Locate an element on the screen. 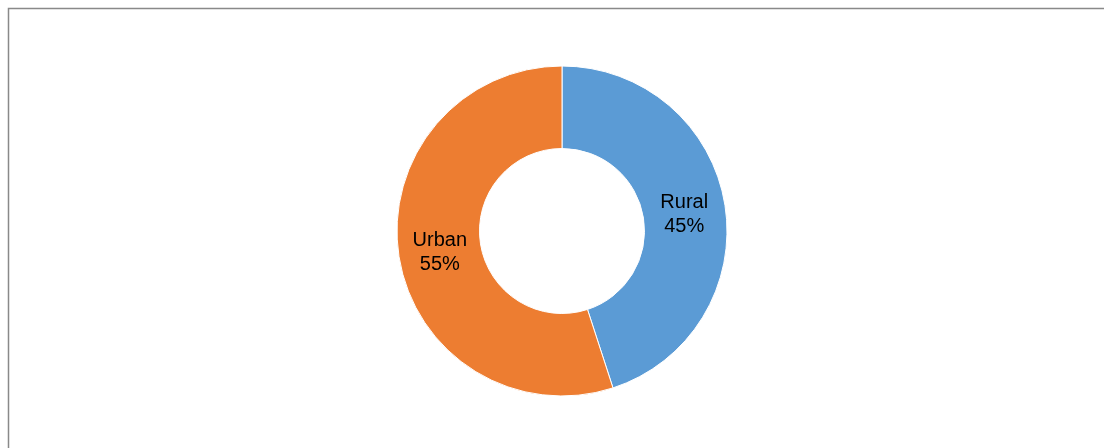 This screenshot has width=1104, height=448. data-label: 55% is located at coordinates (439, 263).